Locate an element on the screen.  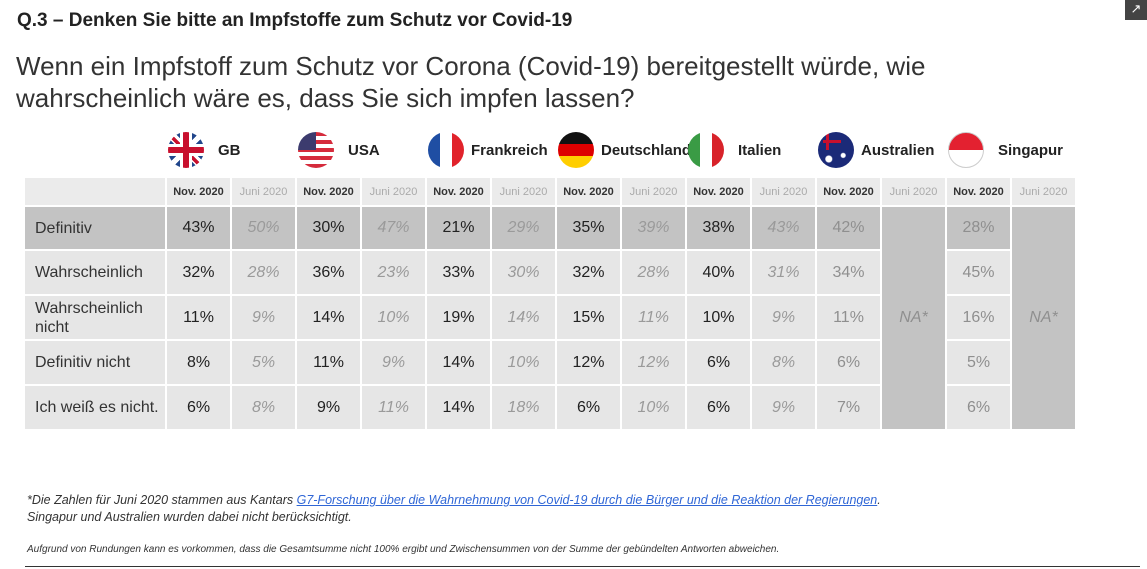
cell-nov-de: 12% is located at coordinates (588, 362).